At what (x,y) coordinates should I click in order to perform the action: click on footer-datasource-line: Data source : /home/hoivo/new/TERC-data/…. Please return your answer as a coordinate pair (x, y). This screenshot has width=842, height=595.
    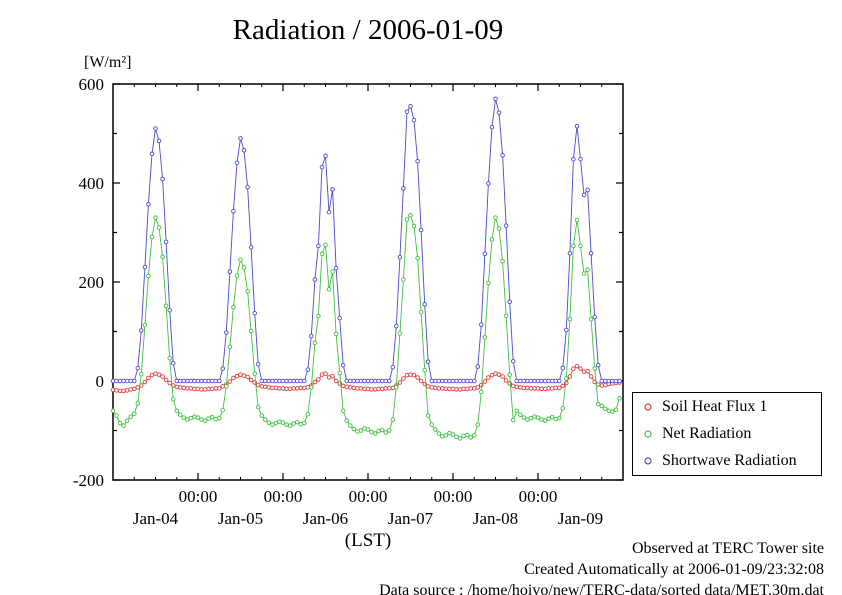
    Looking at the image, I should click on (601, 588).